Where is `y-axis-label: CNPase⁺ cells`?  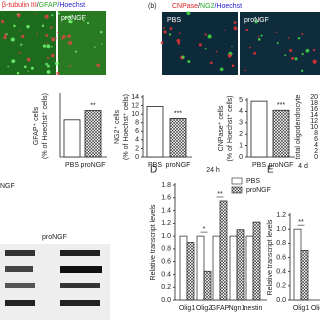 y-axis-label: CNPase⁺ cells is located at coordinates (221, 128).